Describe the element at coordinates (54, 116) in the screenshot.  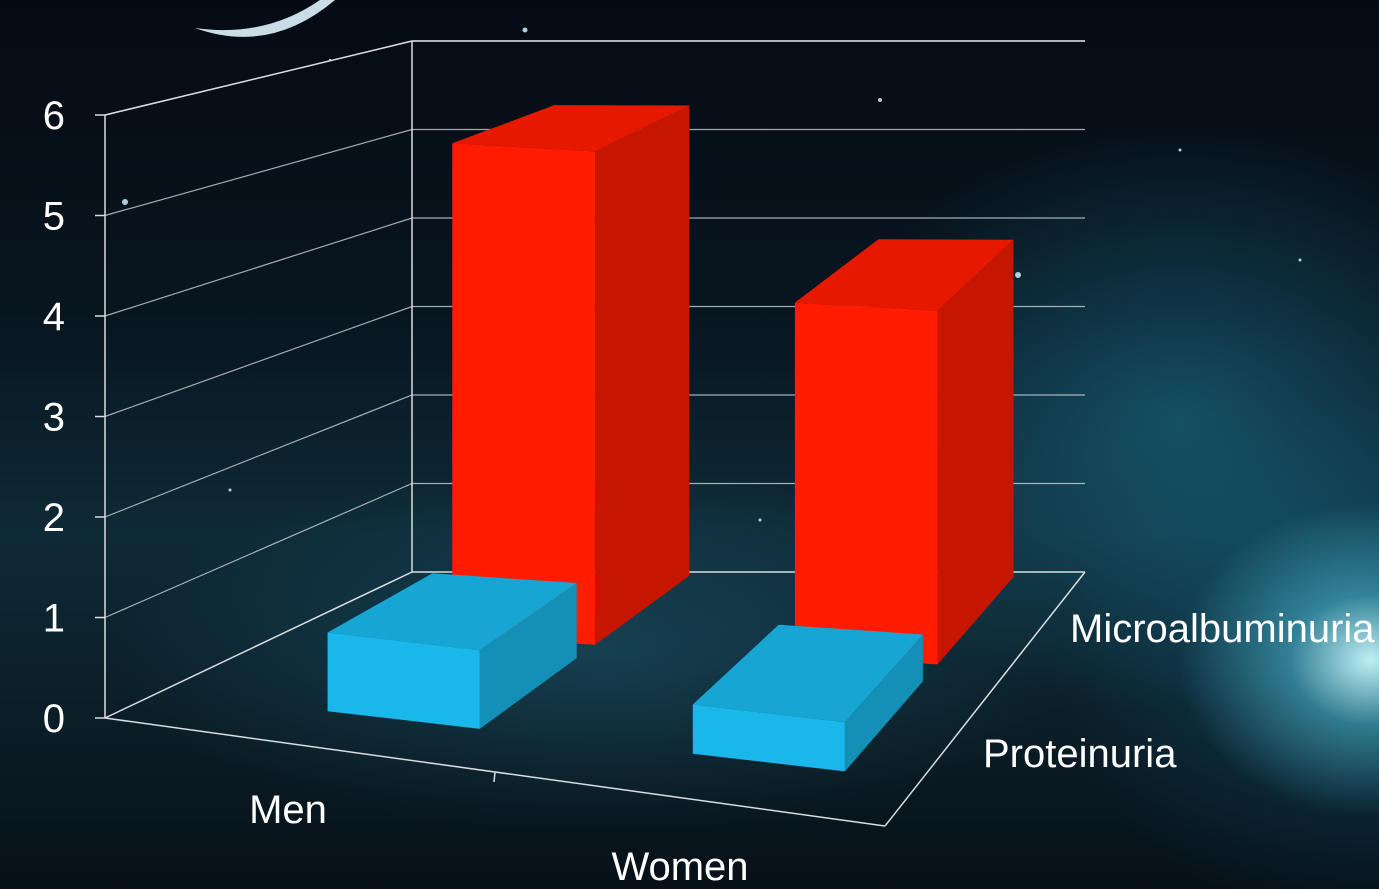
I see `y-tick-label-6: 6` at that location.